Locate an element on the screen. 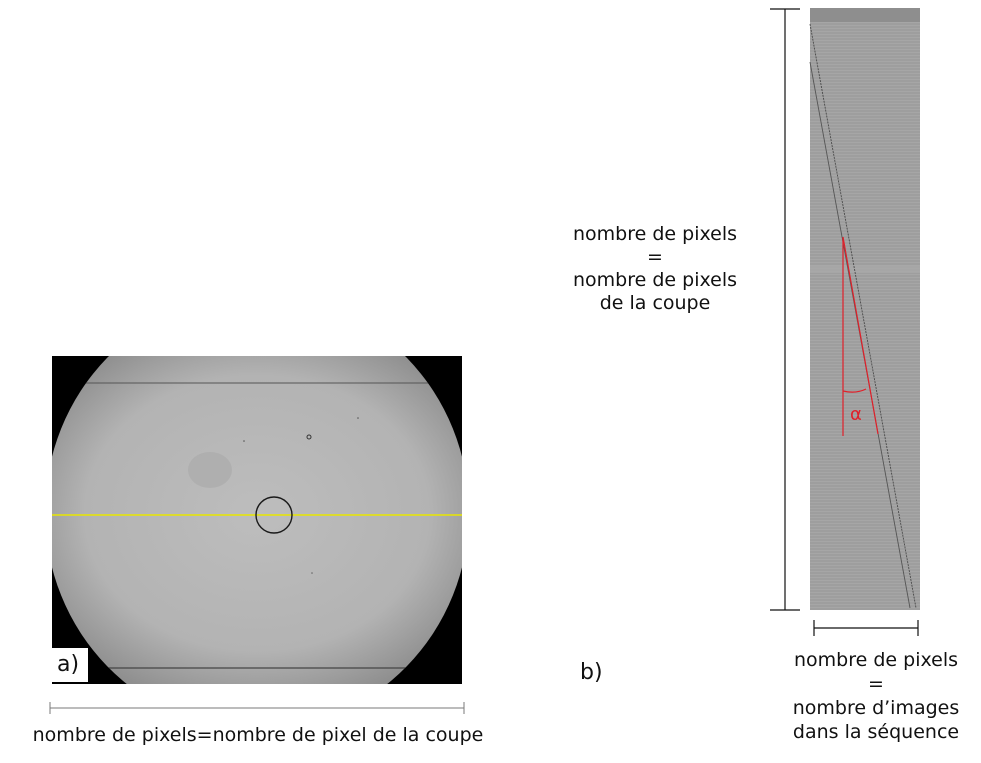 Image resolution: width=981 pixels, height=763 pixels. slope-line is located at coordinates (860, 335).